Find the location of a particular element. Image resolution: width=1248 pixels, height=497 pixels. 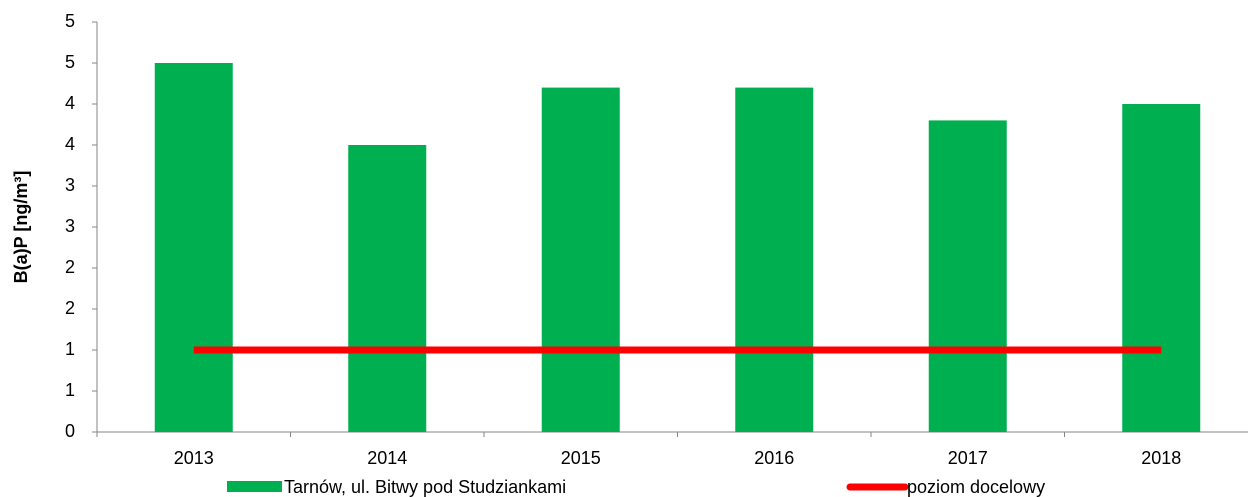

x-tick-label: 2015 is located at coordinates (581, 458).